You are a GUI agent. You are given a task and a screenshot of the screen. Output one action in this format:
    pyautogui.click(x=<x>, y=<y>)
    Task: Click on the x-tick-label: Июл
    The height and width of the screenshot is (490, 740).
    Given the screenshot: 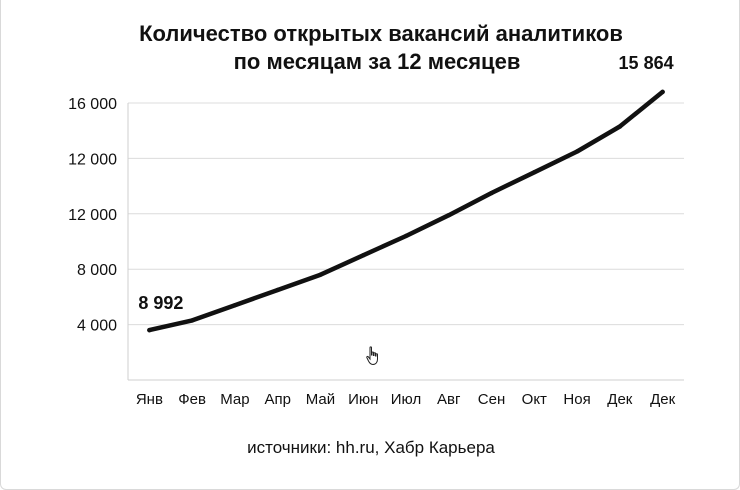 What is the action you would take?
    pyautogui.click(x=406, y=399)
    